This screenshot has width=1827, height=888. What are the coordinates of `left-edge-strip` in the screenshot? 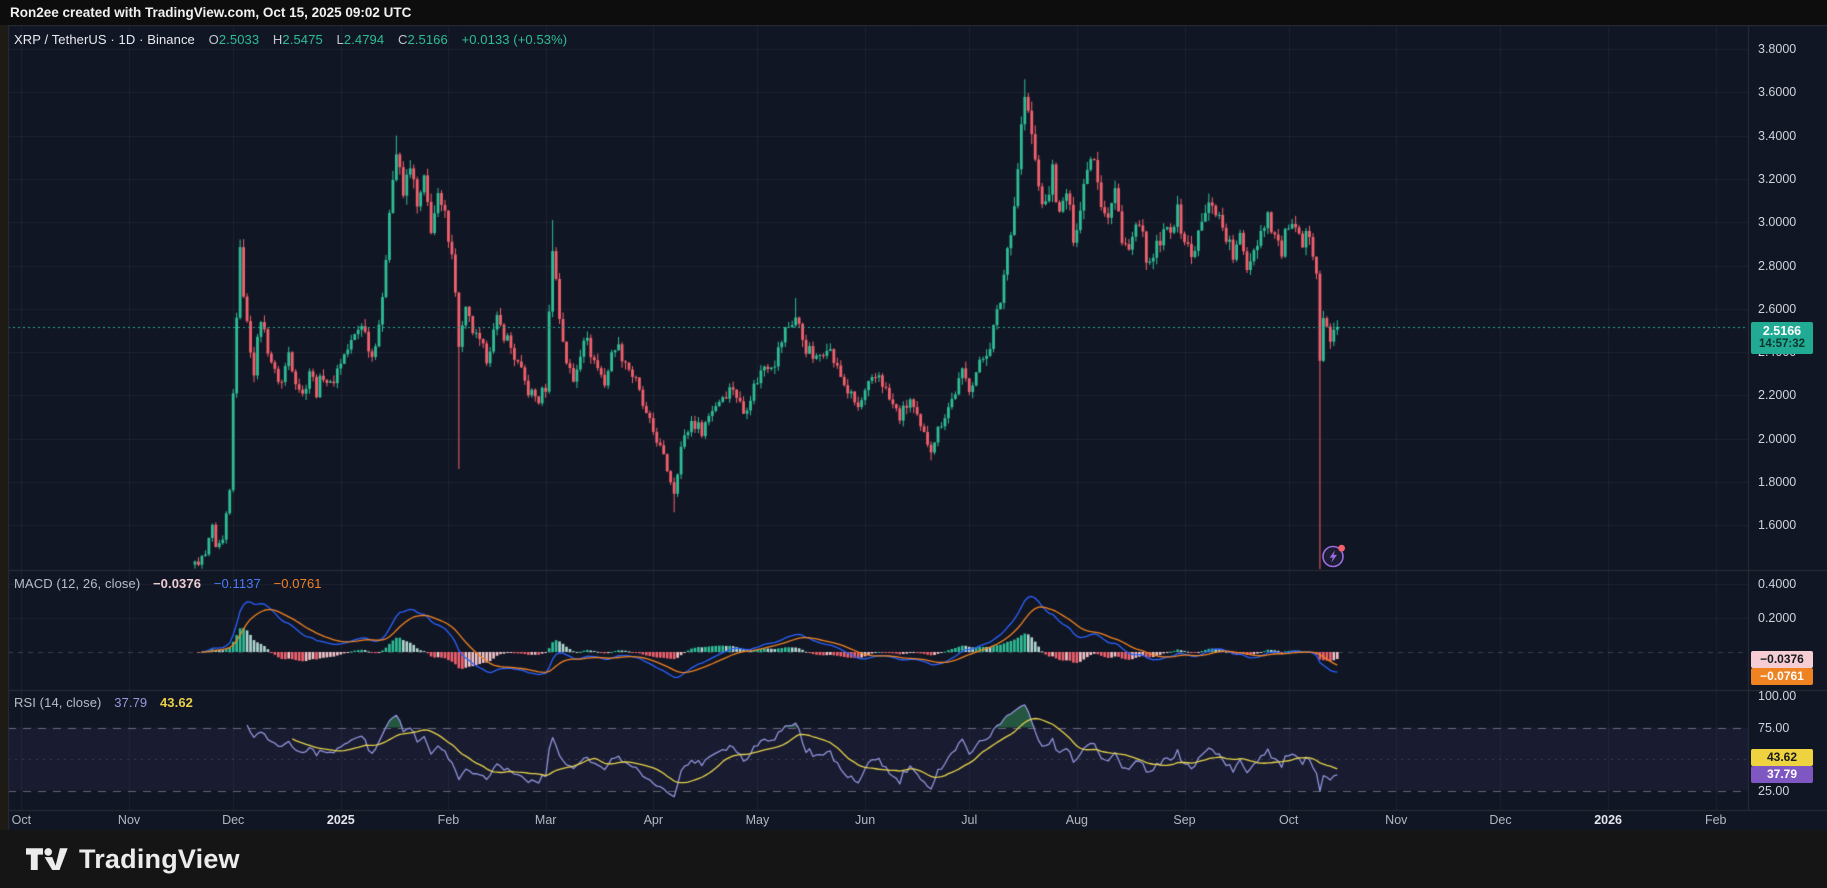 It's located at (4, 427).